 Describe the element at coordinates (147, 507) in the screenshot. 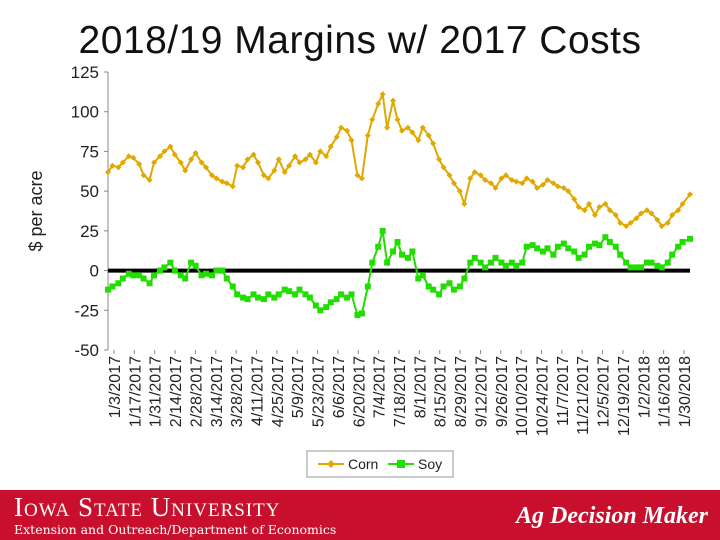

I see `university-wordmark: Iowa State University` at that location.